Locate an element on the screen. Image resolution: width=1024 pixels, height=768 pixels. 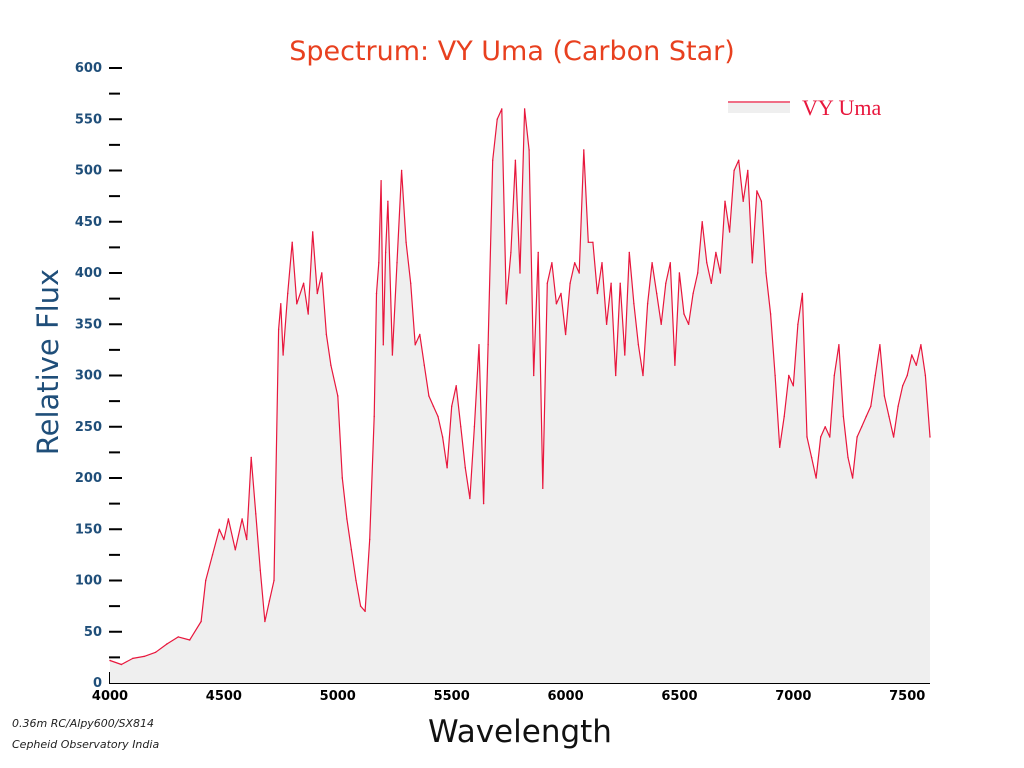
legend-swatch-fill is located at coordinates (759, 108).